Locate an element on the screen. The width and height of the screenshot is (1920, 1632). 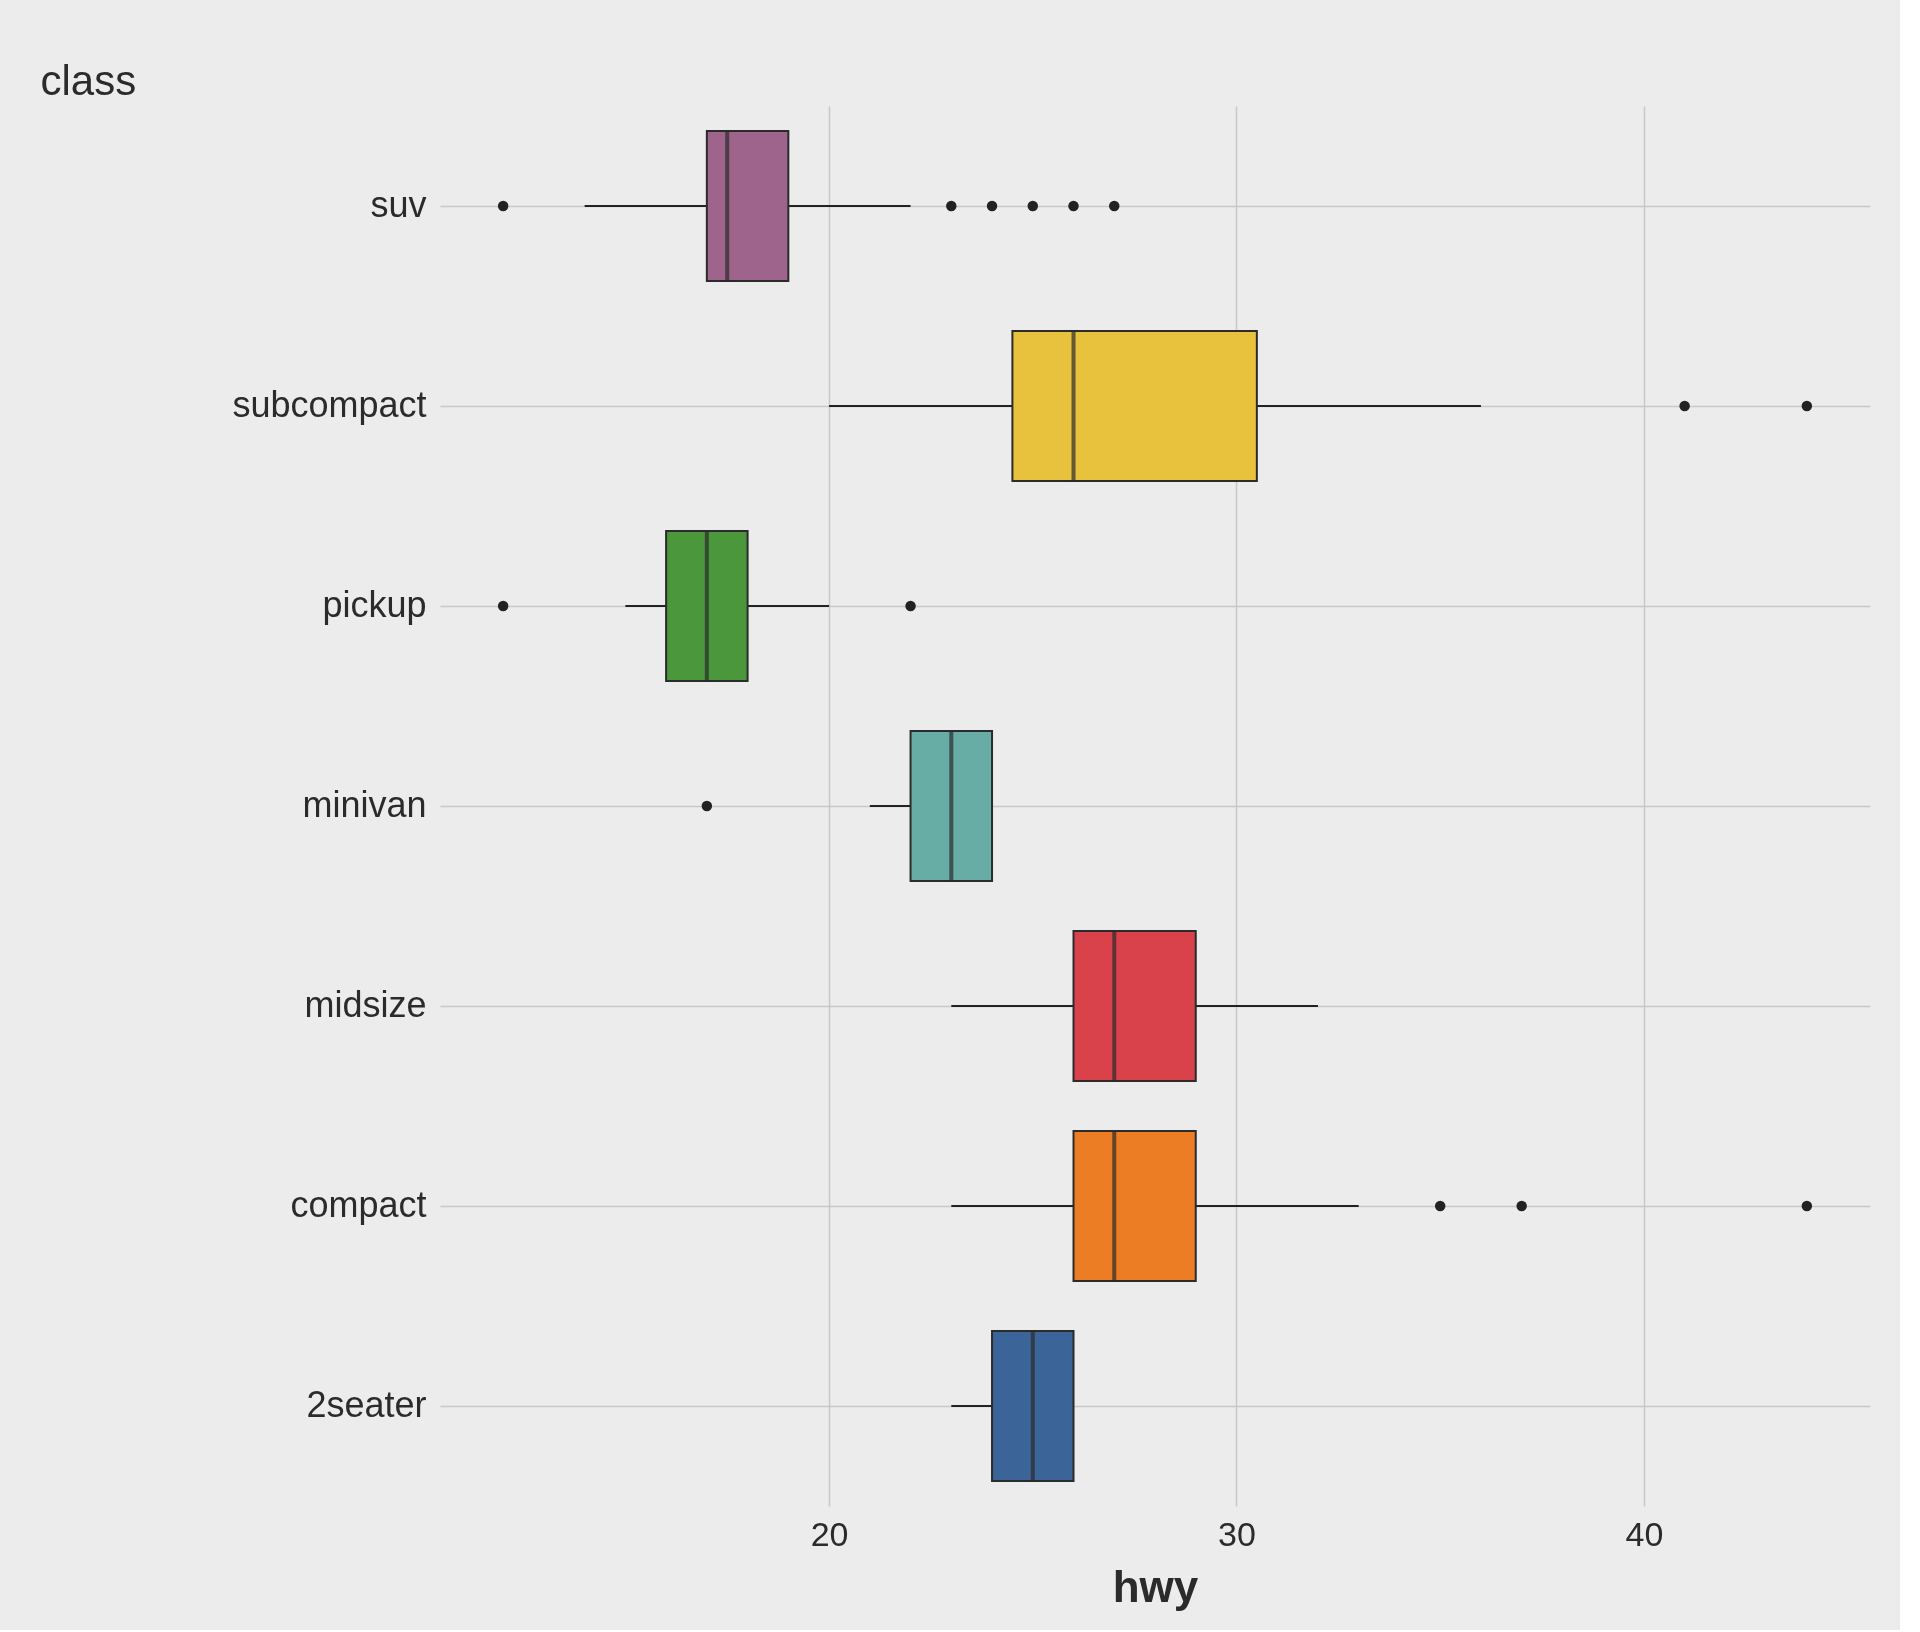
x-axis-title: hwy is located at coordinates (1155, 1586).